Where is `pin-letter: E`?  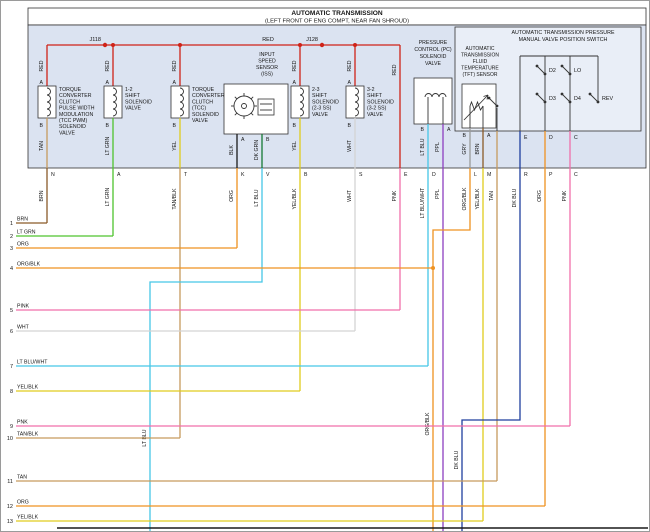 pin-letter: E is located at coordinates (406, 175).